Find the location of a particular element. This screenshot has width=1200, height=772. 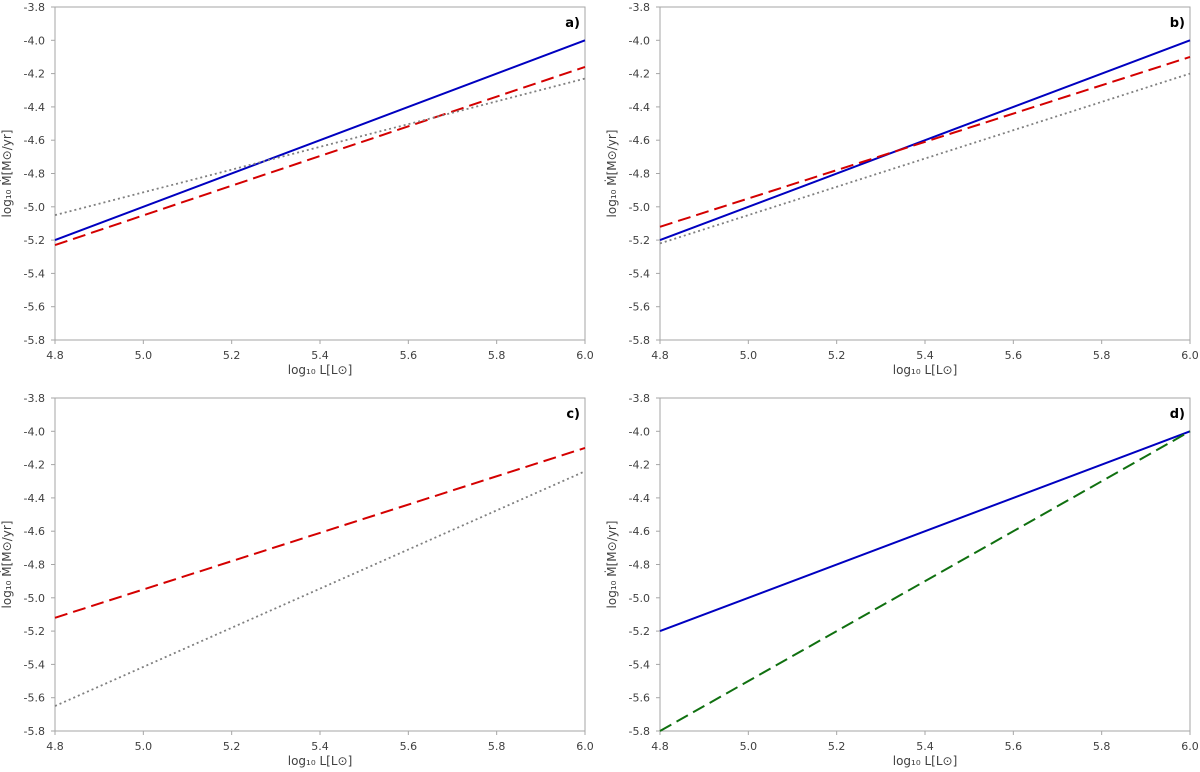

panel-label: d) is located at coordinates (1177, 414).